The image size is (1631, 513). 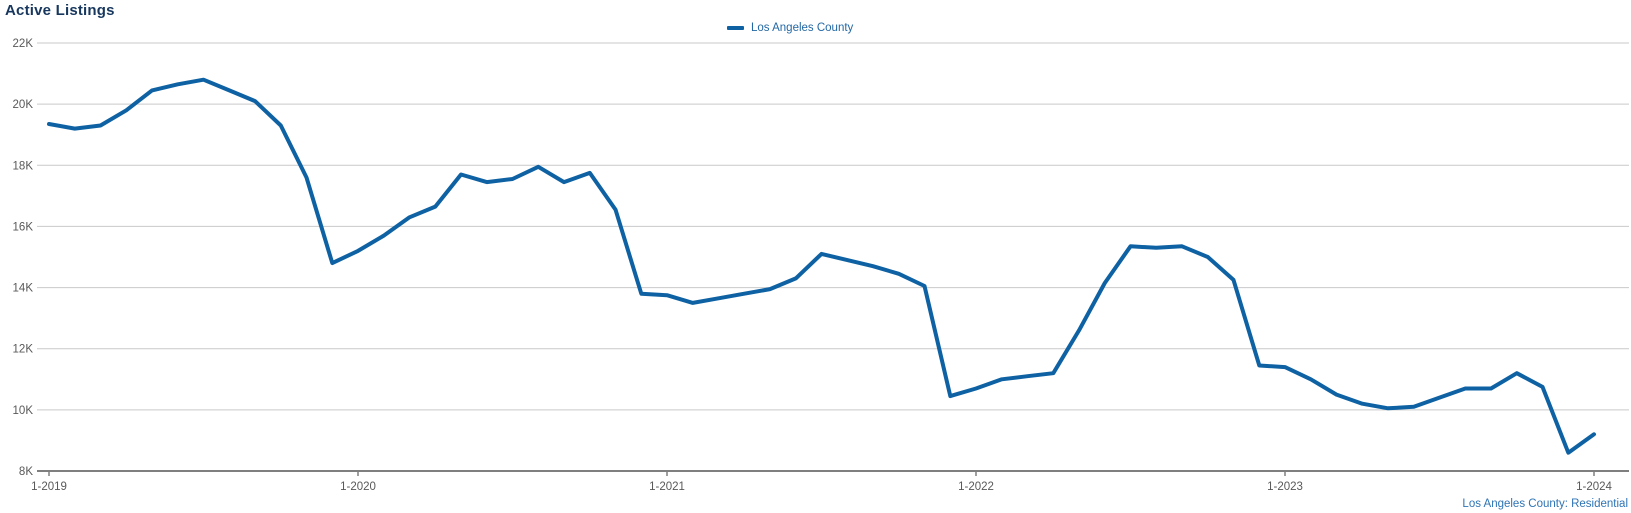 What do you see at coordinates (23, 227) in the screenshot?
I see `y-axis-label-16K: 16K` at bounding box center [23, 227].